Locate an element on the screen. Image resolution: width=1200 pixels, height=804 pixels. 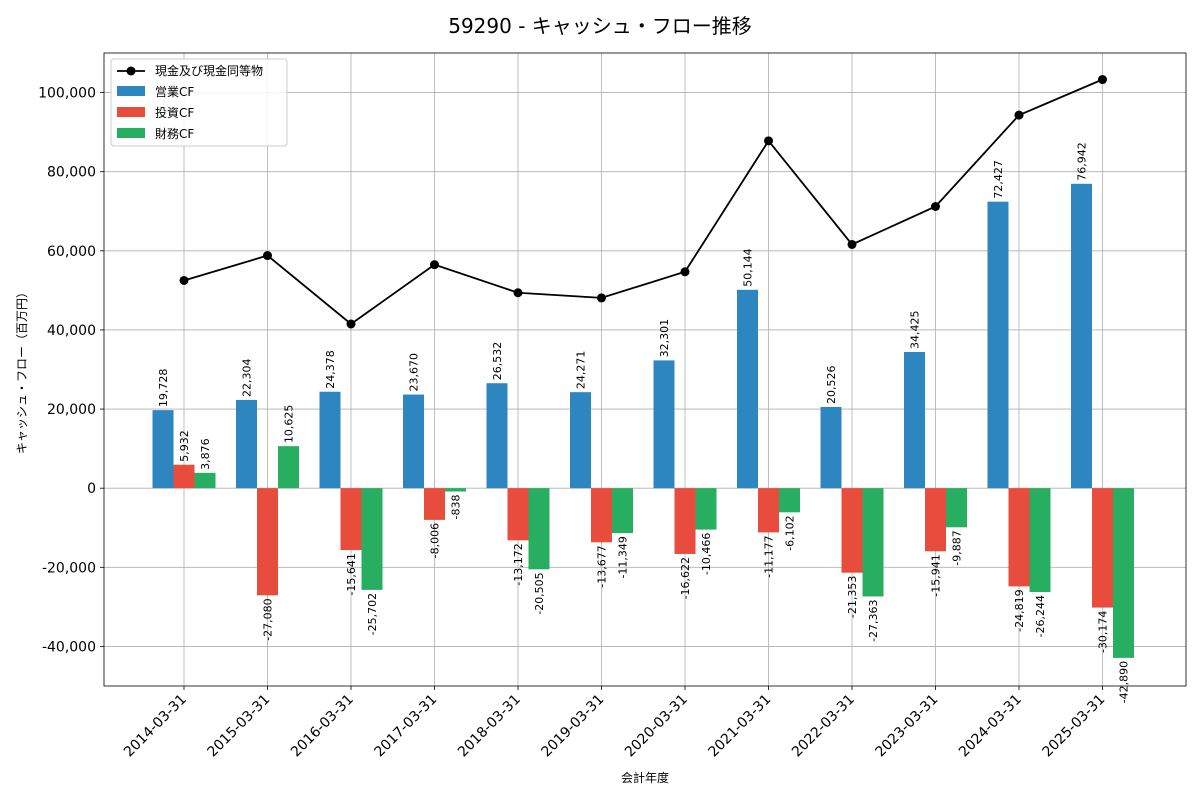
x-tick-label: 2016-03-31 is located at coordinates (322, 726).